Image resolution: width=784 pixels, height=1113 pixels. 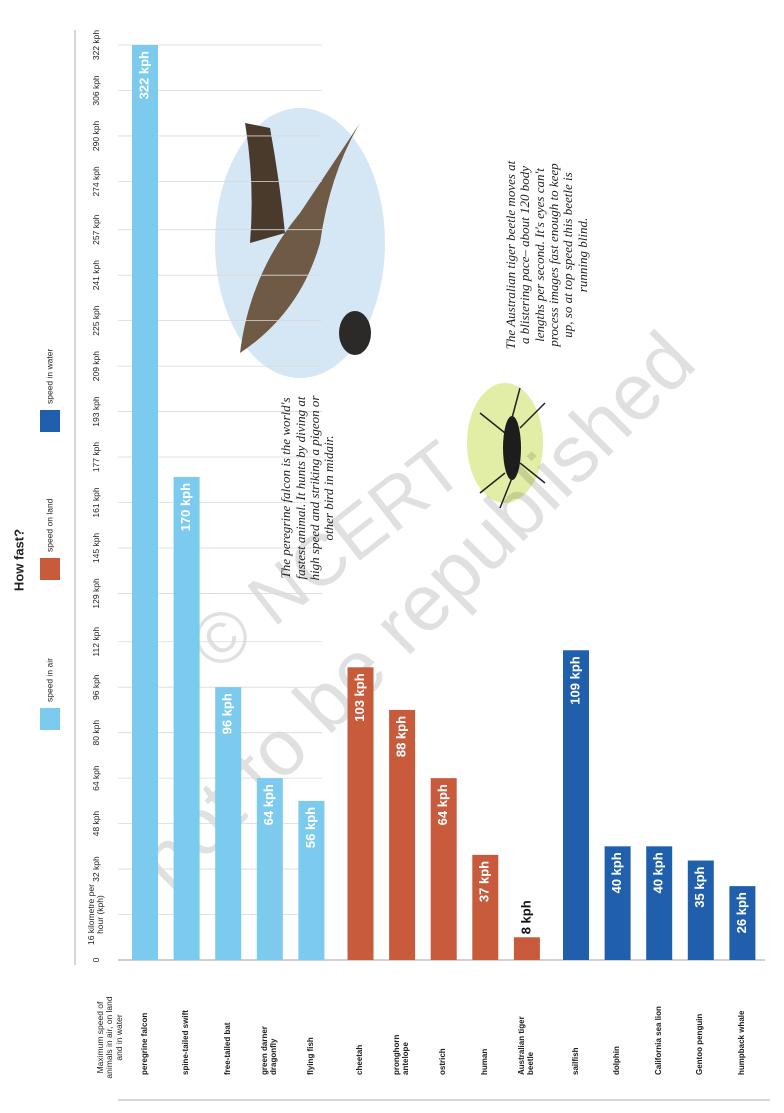 I want to click on category-label: peregrine falcon, so click(x=144, y=1043).